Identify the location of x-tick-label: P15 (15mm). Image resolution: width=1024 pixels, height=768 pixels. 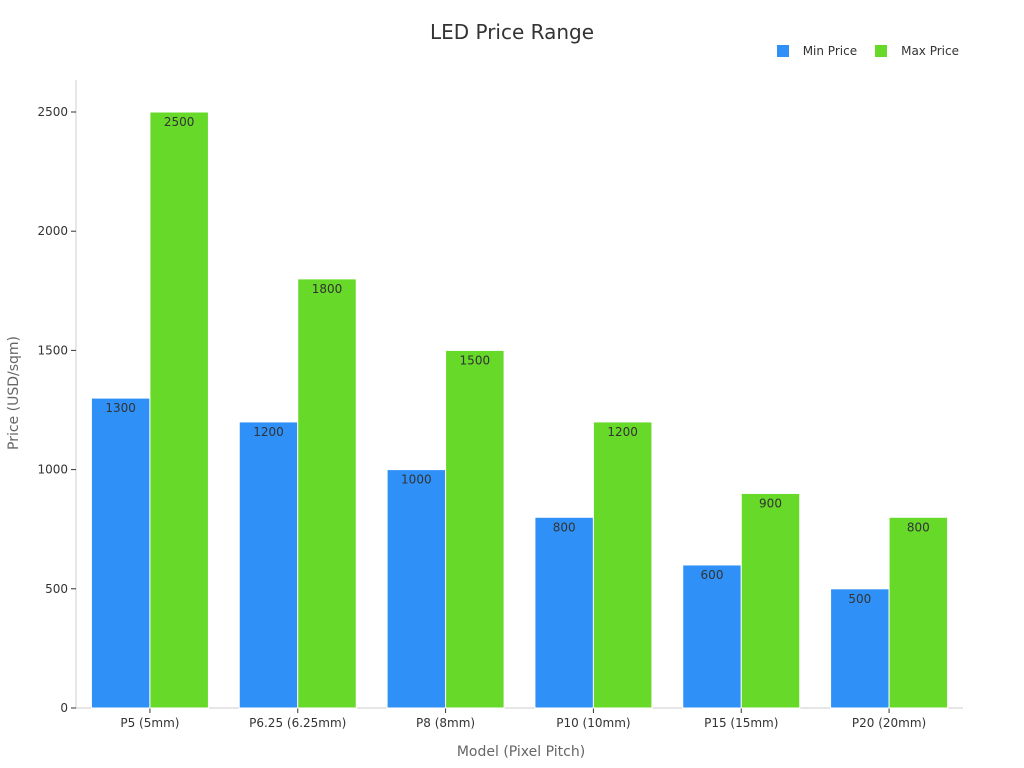
(741, 723).